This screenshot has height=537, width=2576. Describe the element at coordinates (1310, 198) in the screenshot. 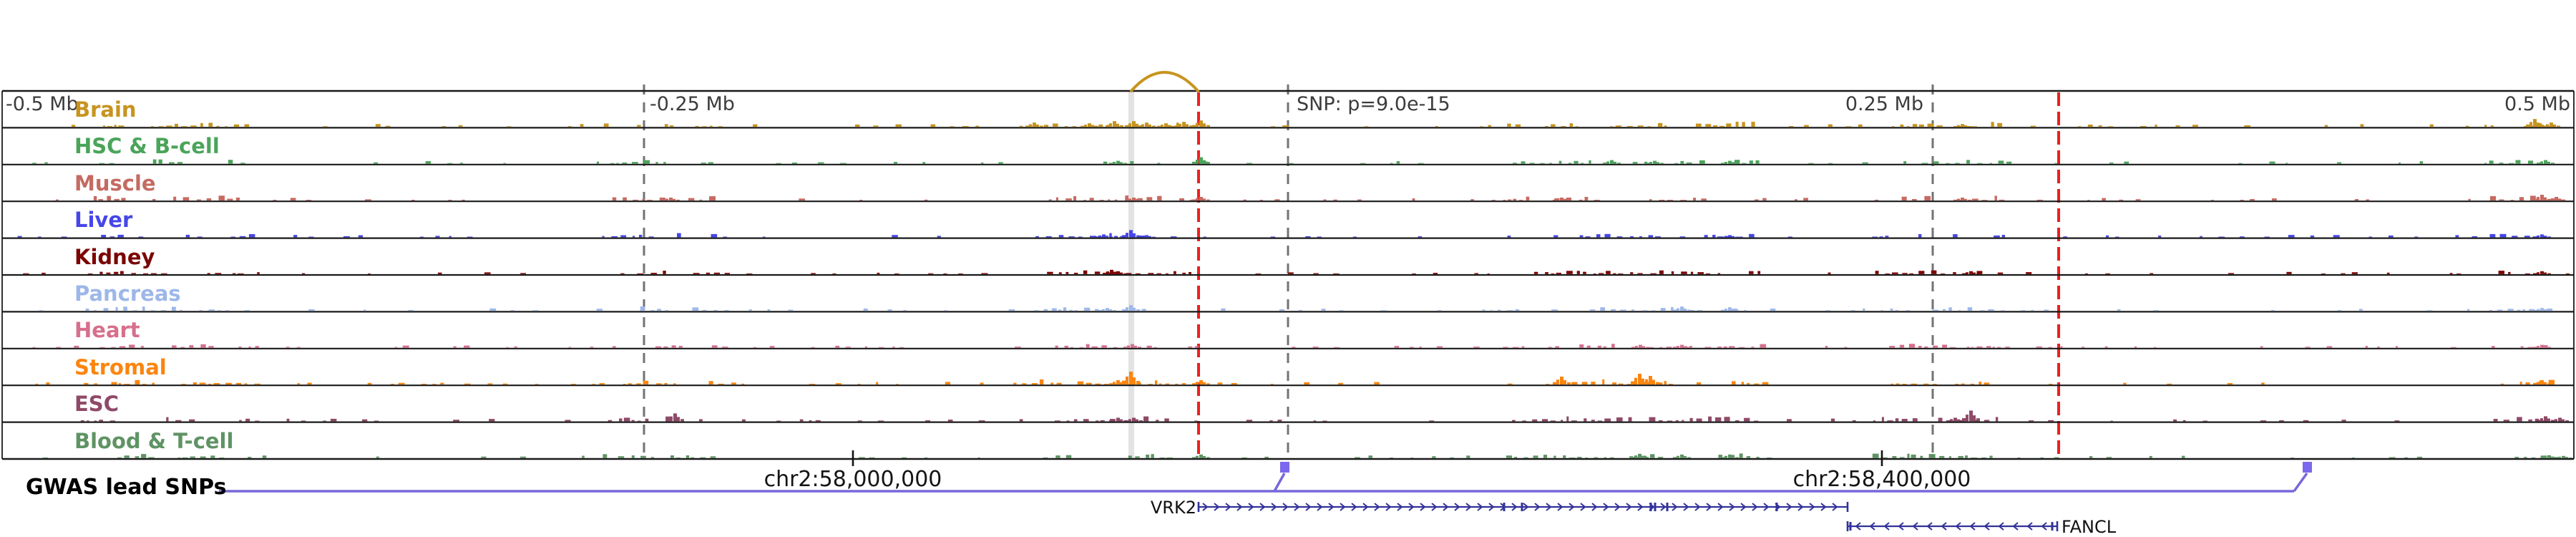

I see `track-signal-muscle` at that location.